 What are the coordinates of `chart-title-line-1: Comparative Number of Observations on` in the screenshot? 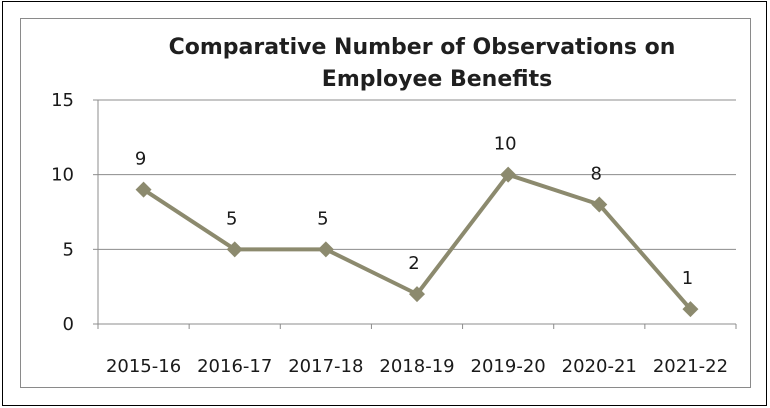 It's located at (422, 47).